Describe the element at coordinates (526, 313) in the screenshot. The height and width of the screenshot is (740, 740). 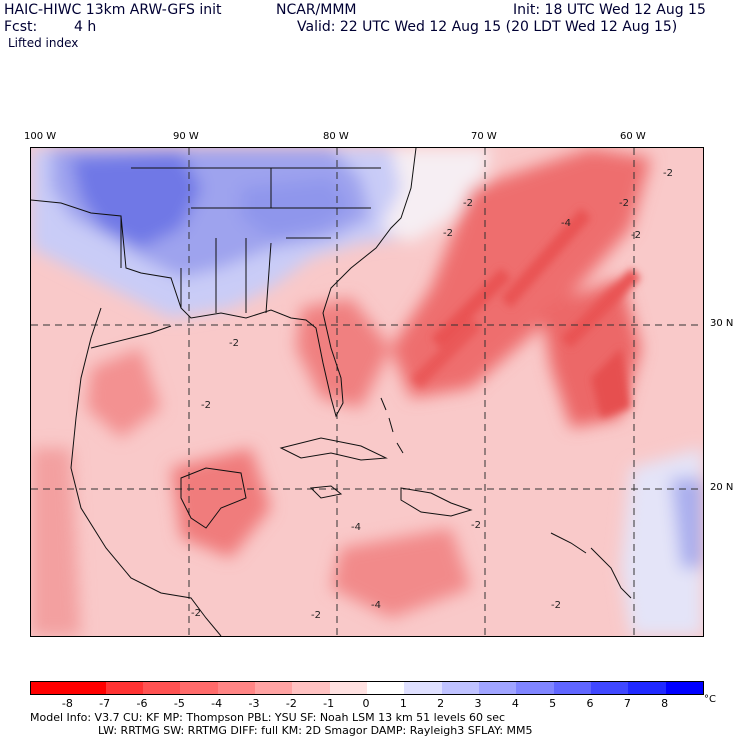
I see `streaks` at that location.